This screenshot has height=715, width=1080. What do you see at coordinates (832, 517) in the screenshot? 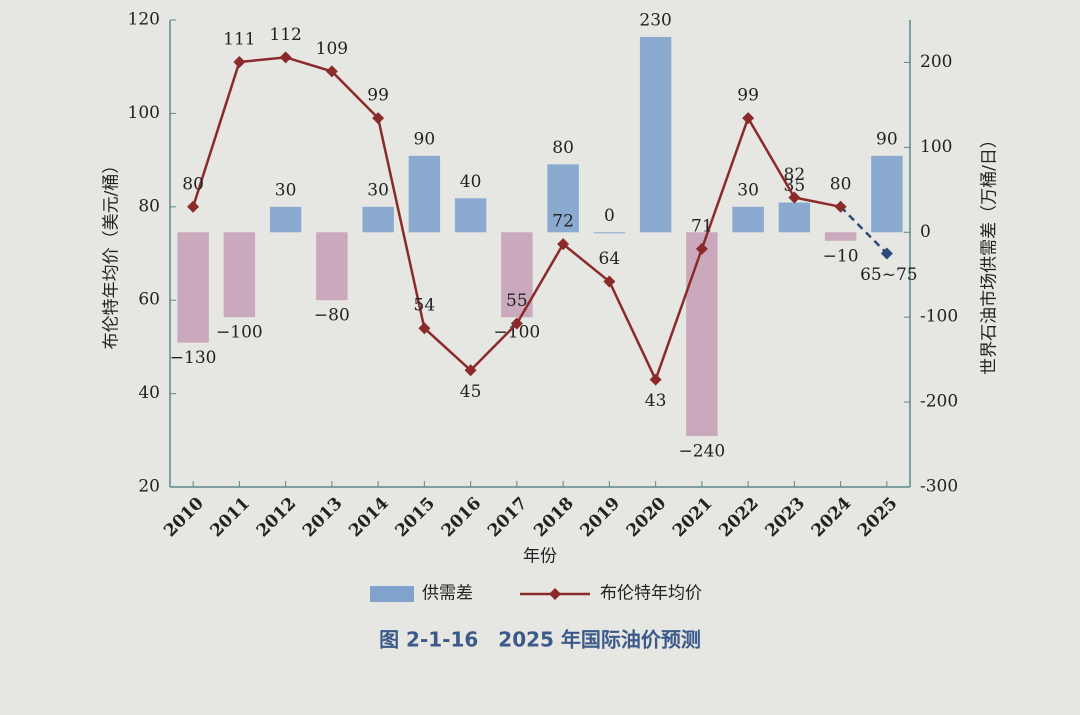
I see `x-tick-label: 2024` at bounding box center [832, 517].